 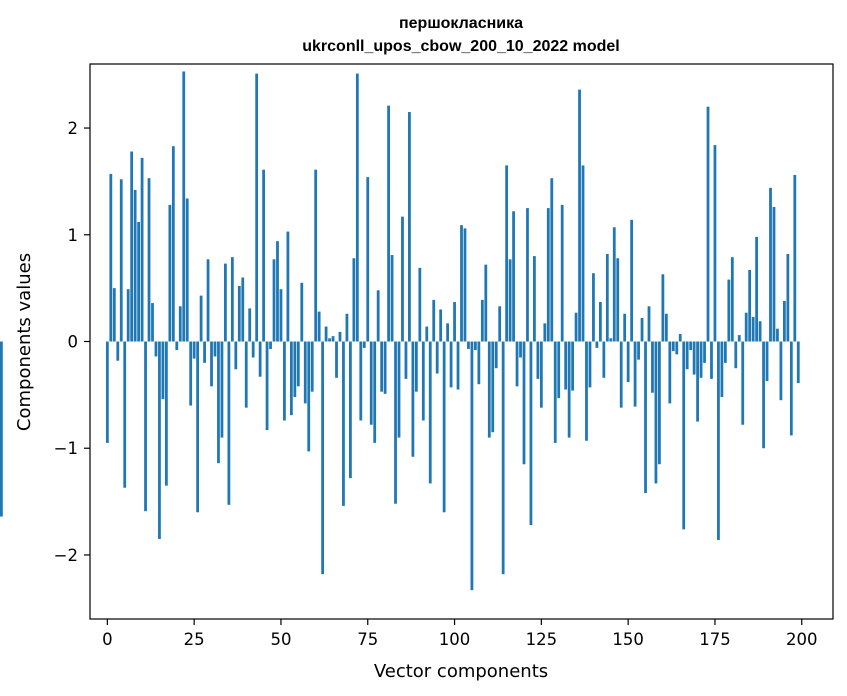 What do you see at coordinates (802, 639) in the screenshot?
I see `x-tick-label: 200` at bounding box center [802, 639].